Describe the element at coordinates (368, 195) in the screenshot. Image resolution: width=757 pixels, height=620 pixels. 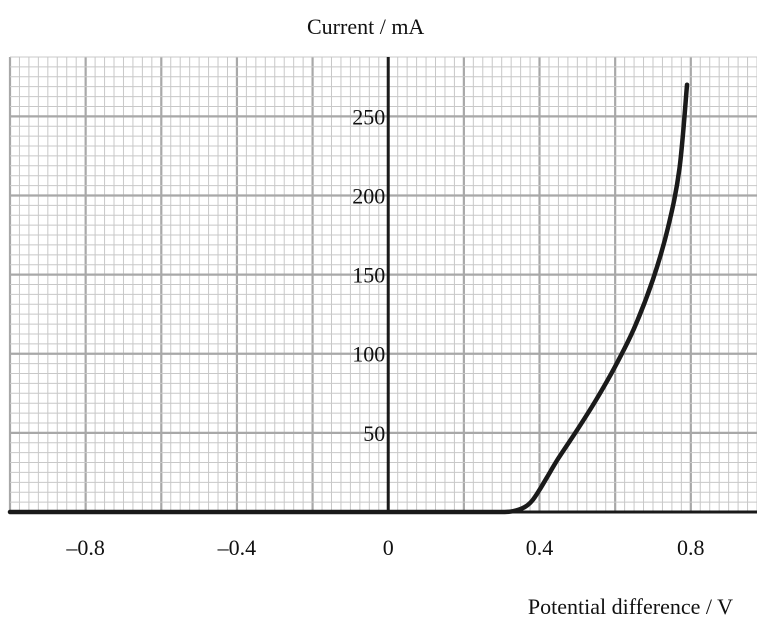
I see `y-tick-label: 200` at that location.